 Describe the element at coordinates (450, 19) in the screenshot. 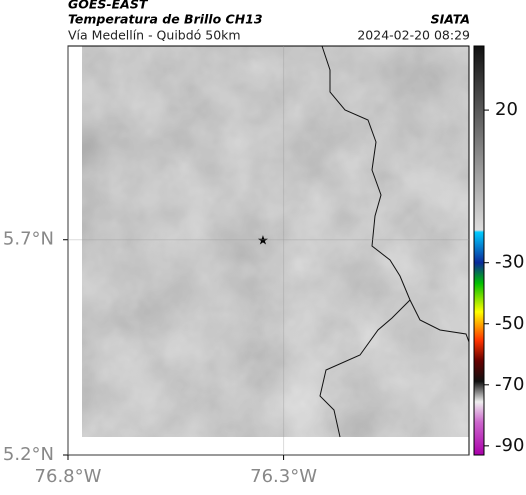

I see `source: SIATA` at that location.